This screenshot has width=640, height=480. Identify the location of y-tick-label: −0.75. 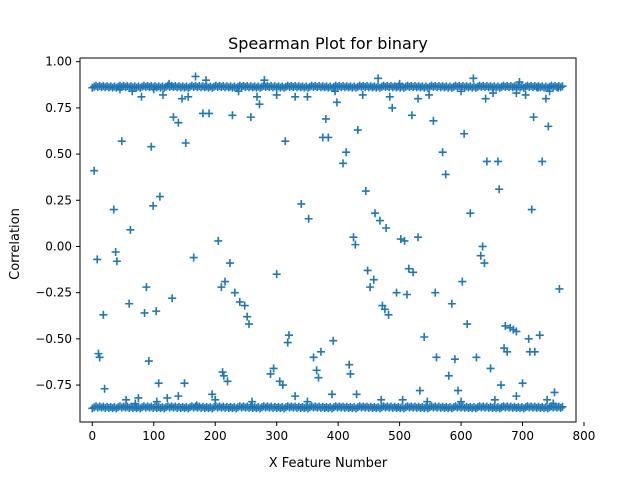
(53, 385).